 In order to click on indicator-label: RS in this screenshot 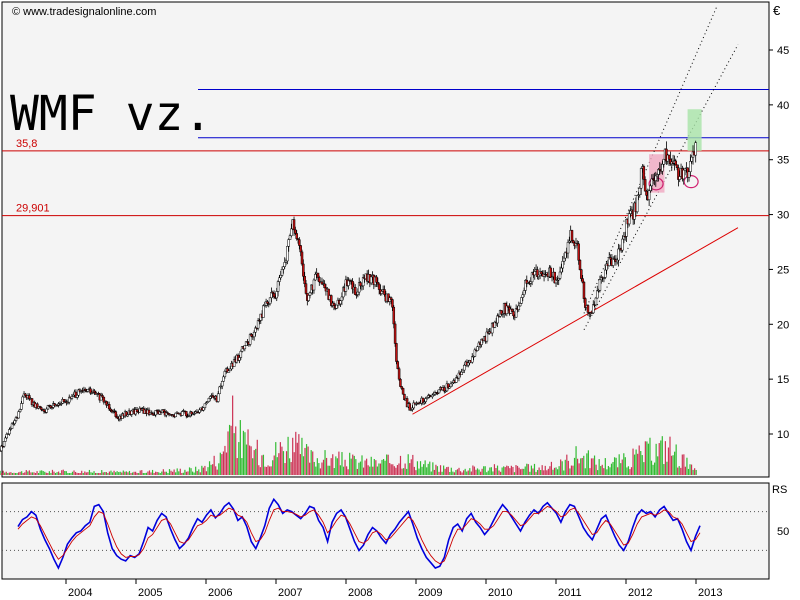, I will do `click(779, 490)`.